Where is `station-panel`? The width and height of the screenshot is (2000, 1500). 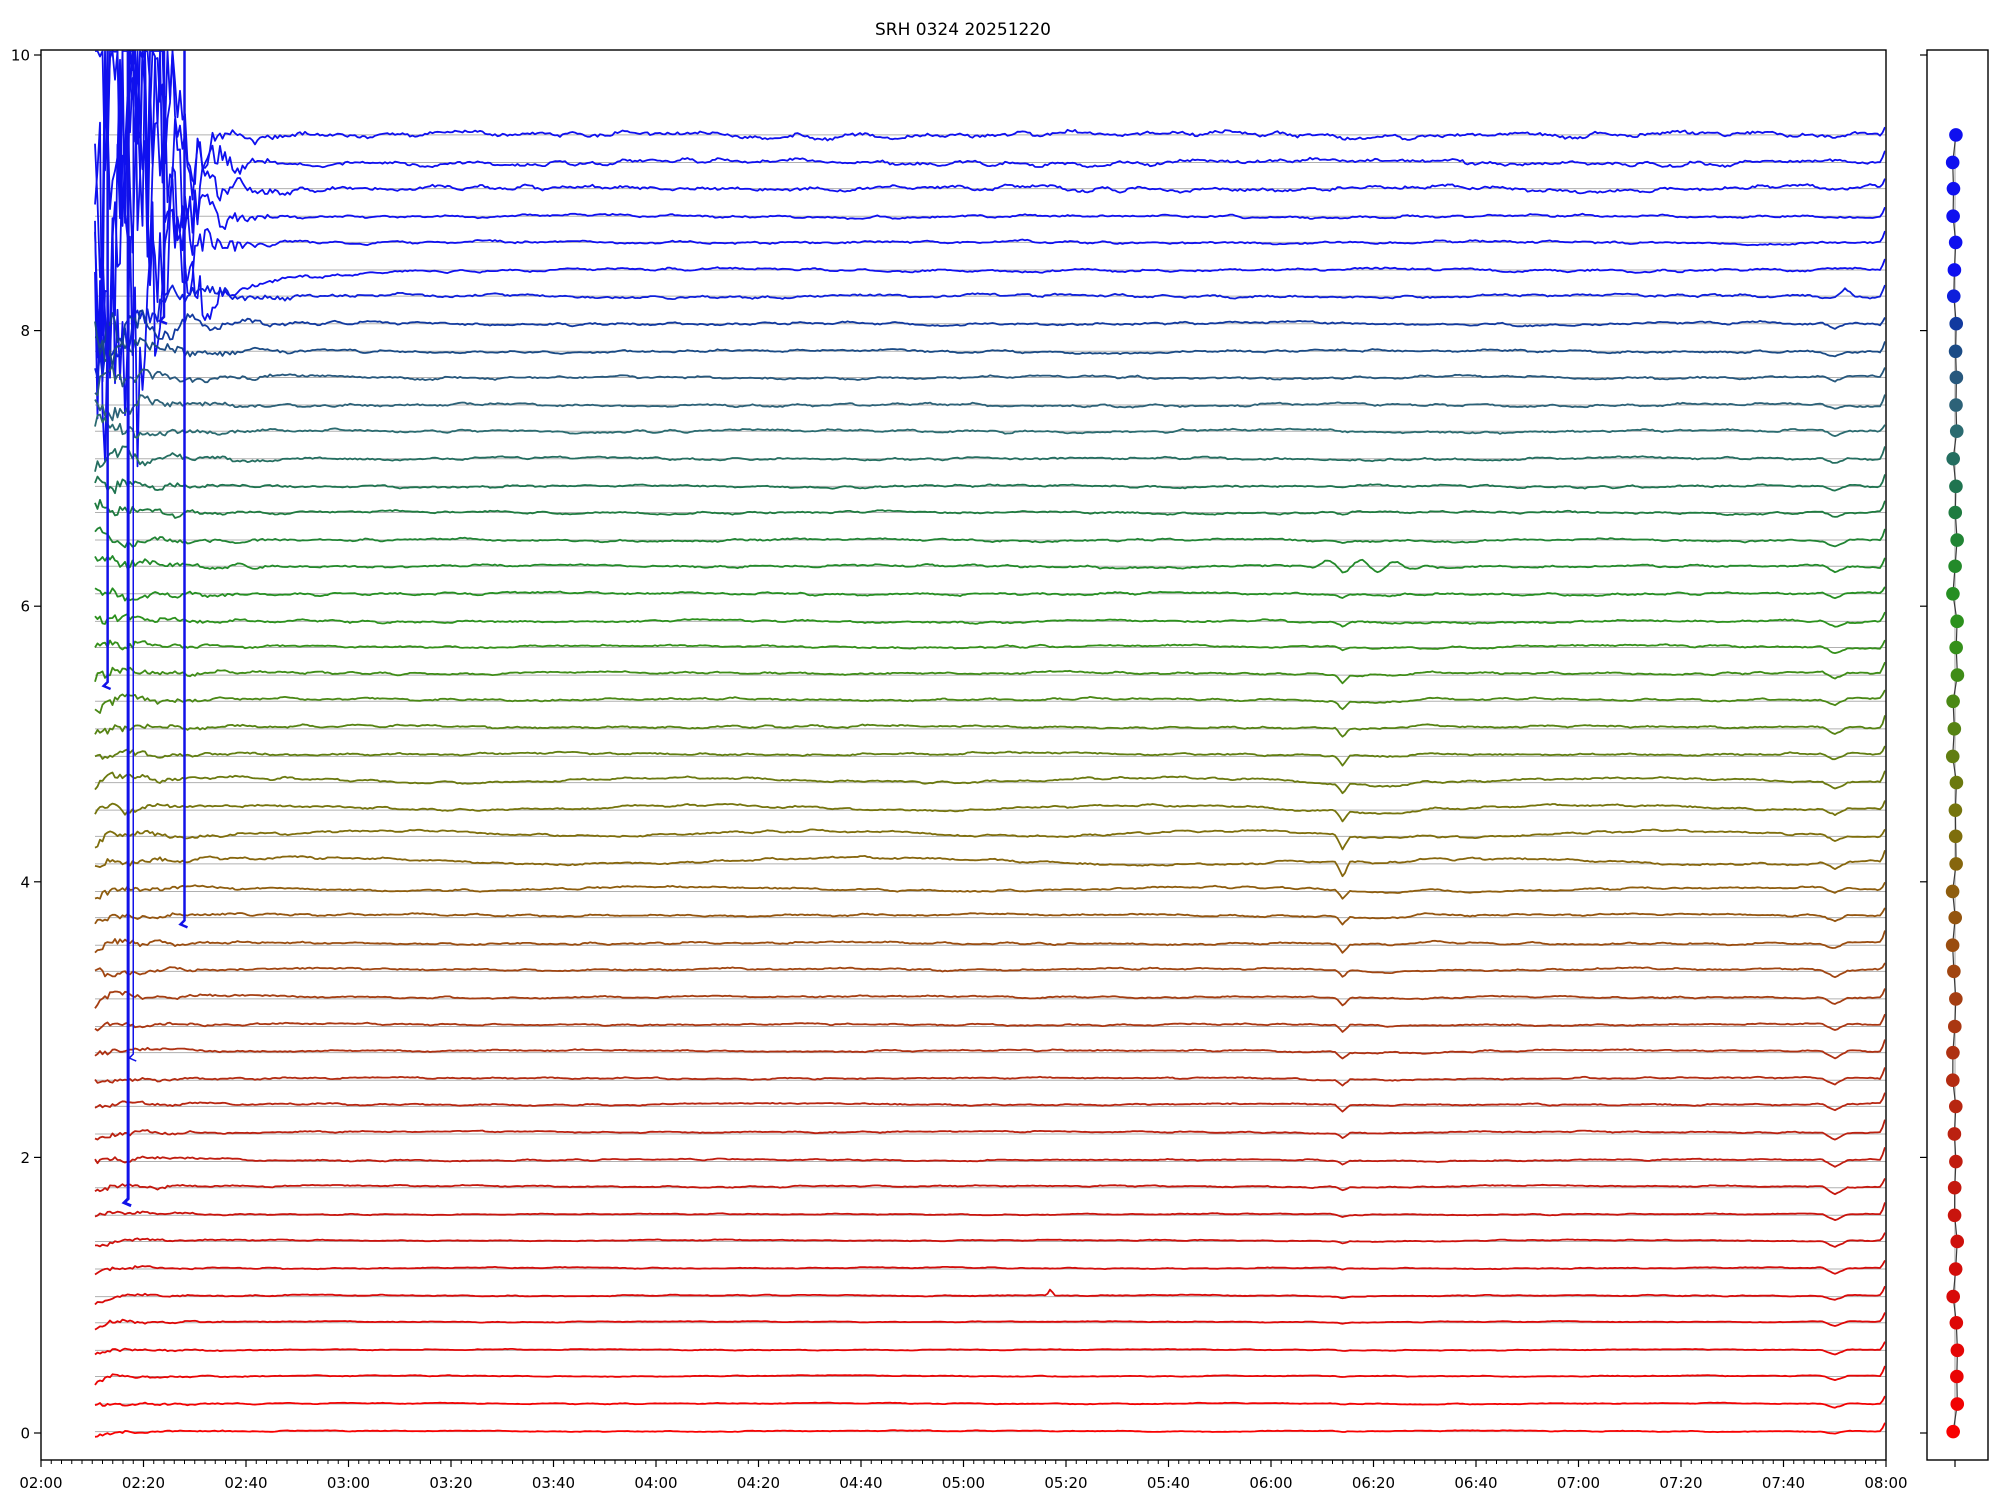 station-panel is located at coordinates (1954, 758).